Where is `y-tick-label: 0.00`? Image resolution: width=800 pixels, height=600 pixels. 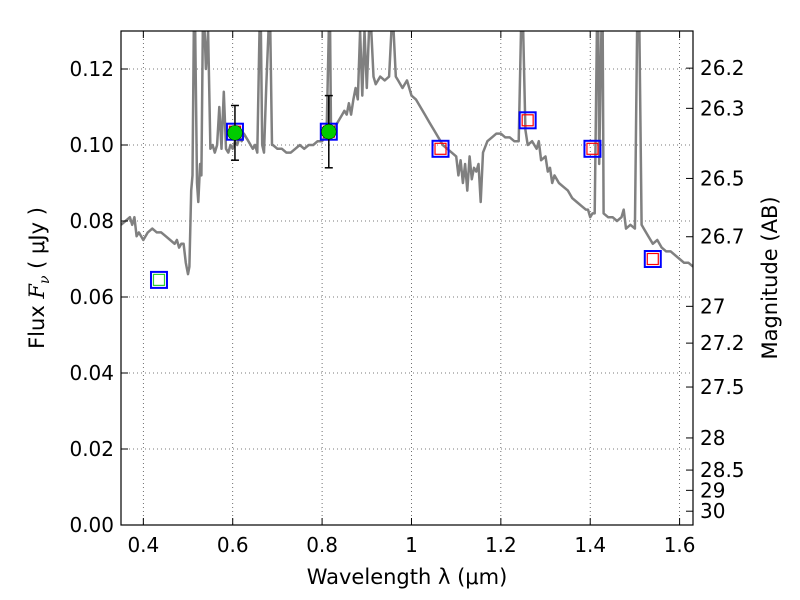
y-tick-label: 0.00 is located at coordinates (91, 525).